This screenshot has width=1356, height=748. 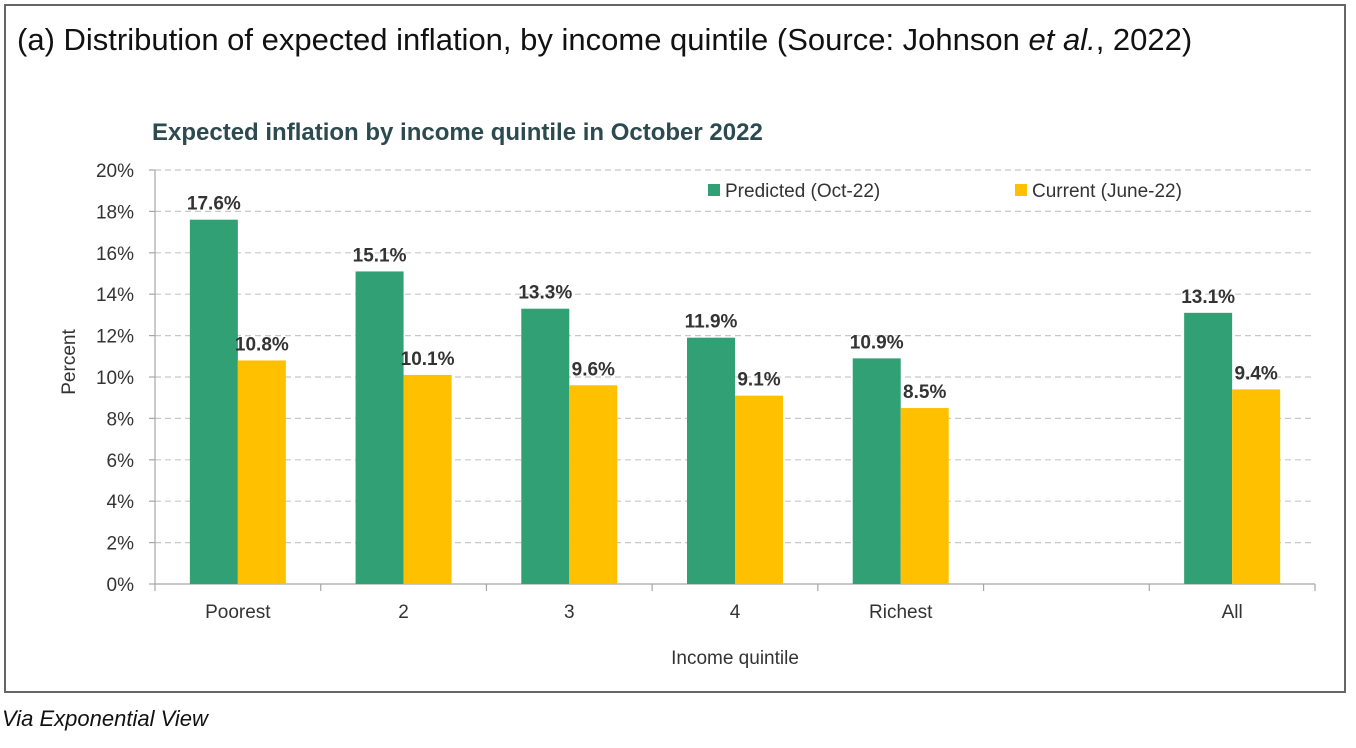 What do you see at coordinates (121, 419) in the screenshot?
I see `y-tick-label: 8%` at bounding box center [121, 419].